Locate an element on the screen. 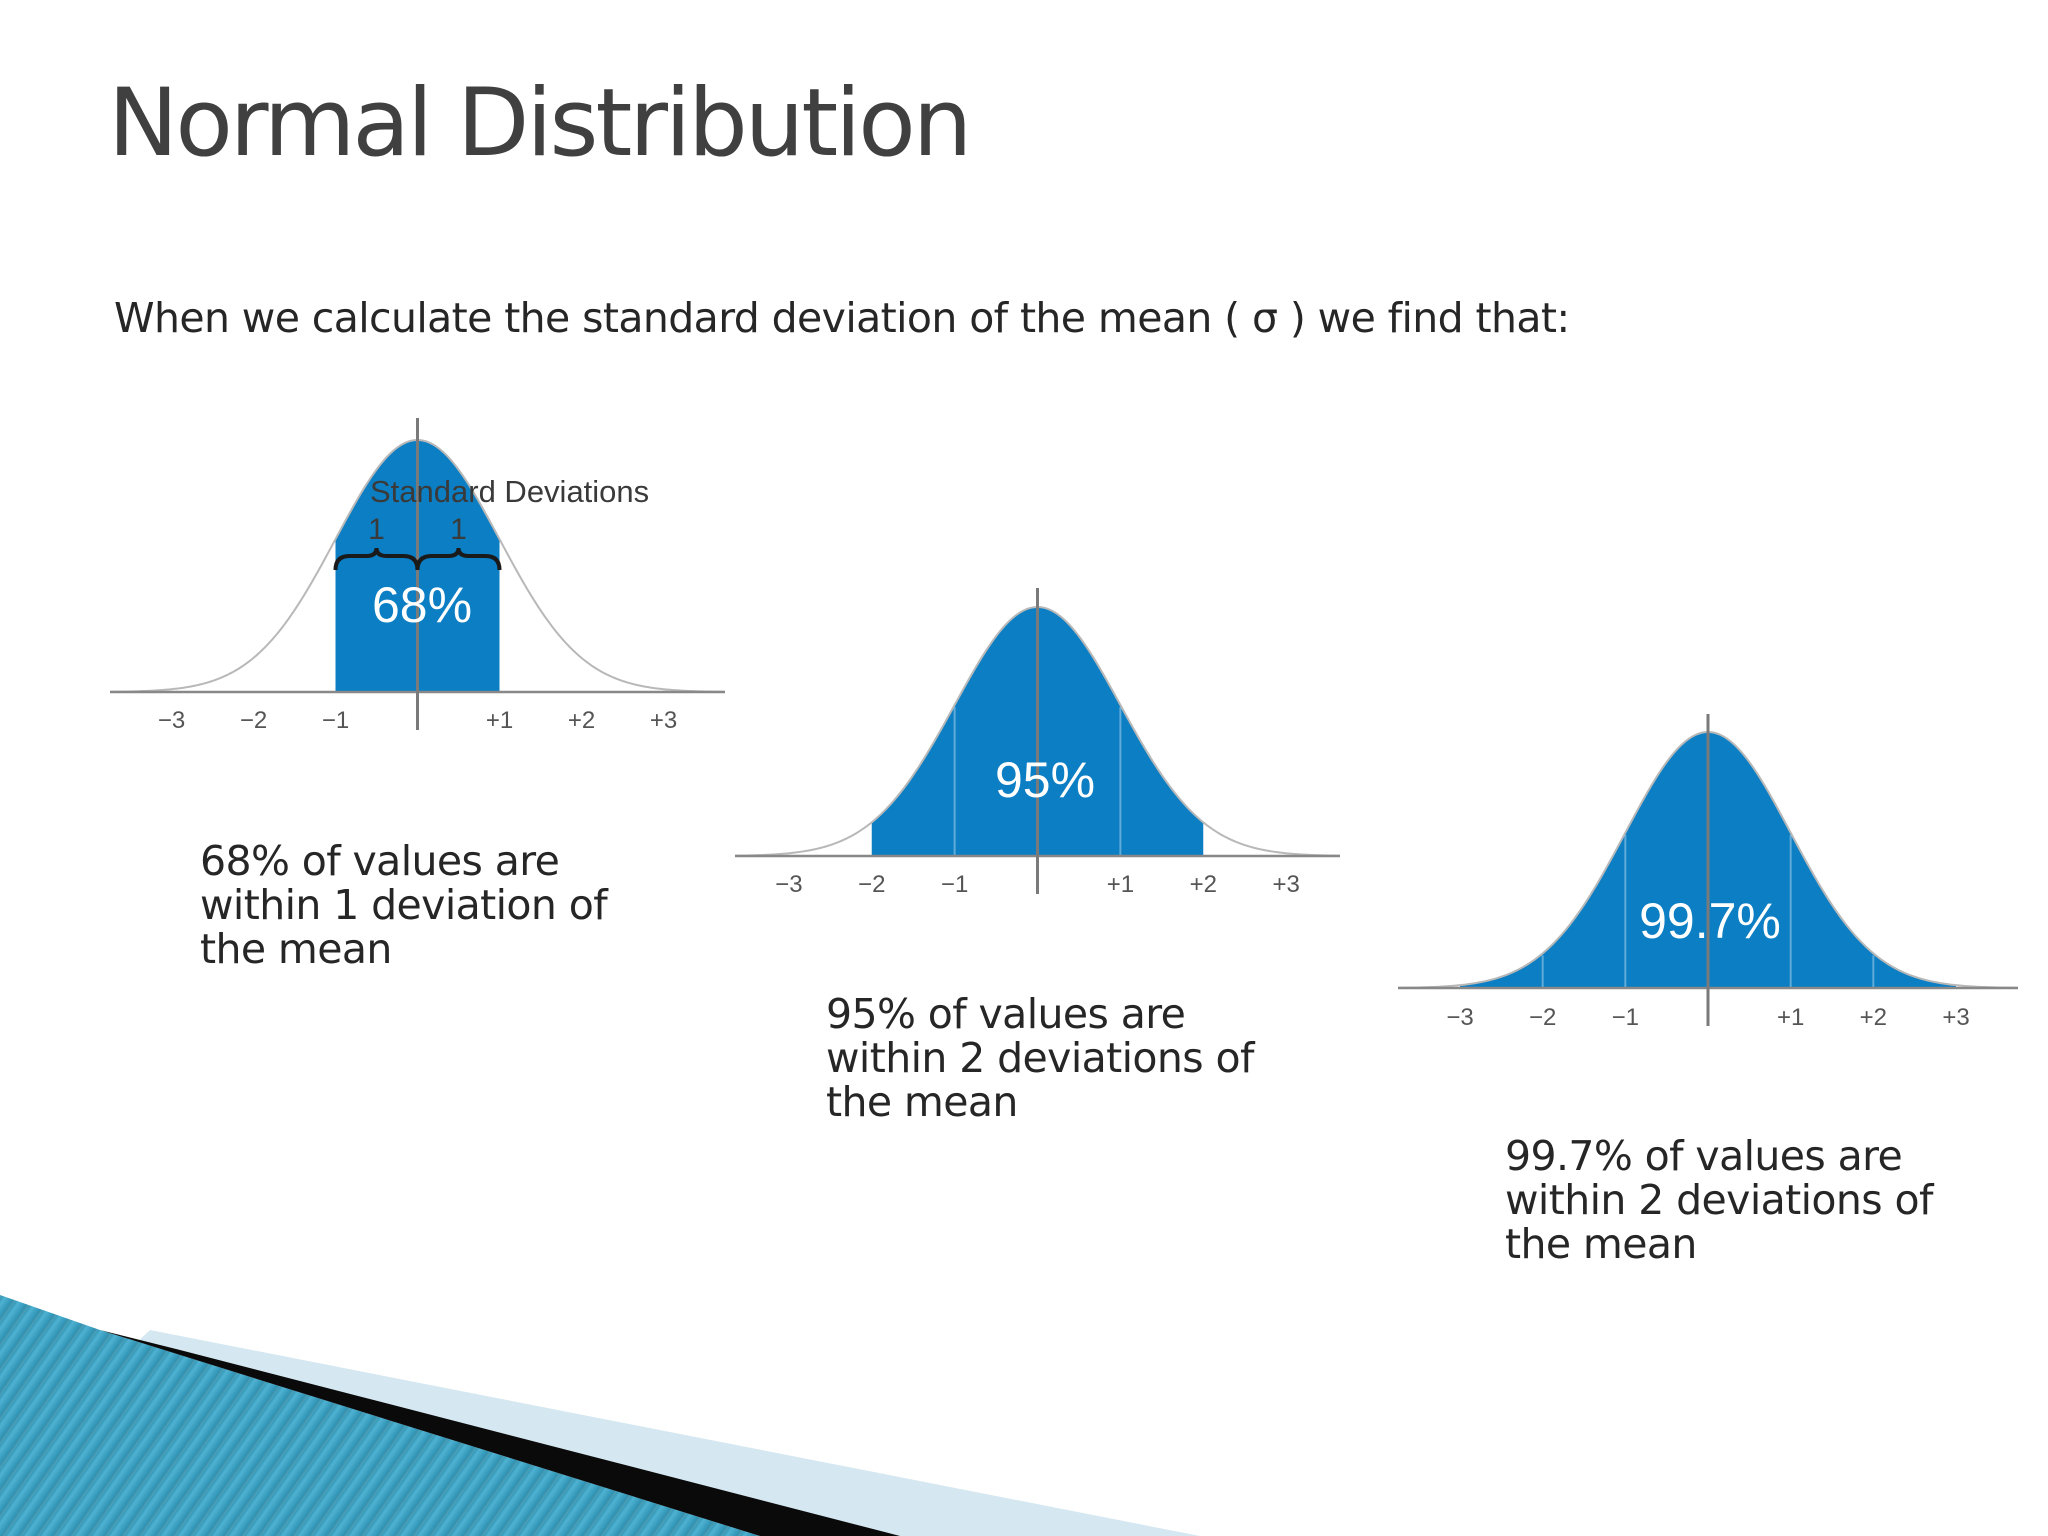  caption-line: 68% of values are is located at coordinates (380, 861).